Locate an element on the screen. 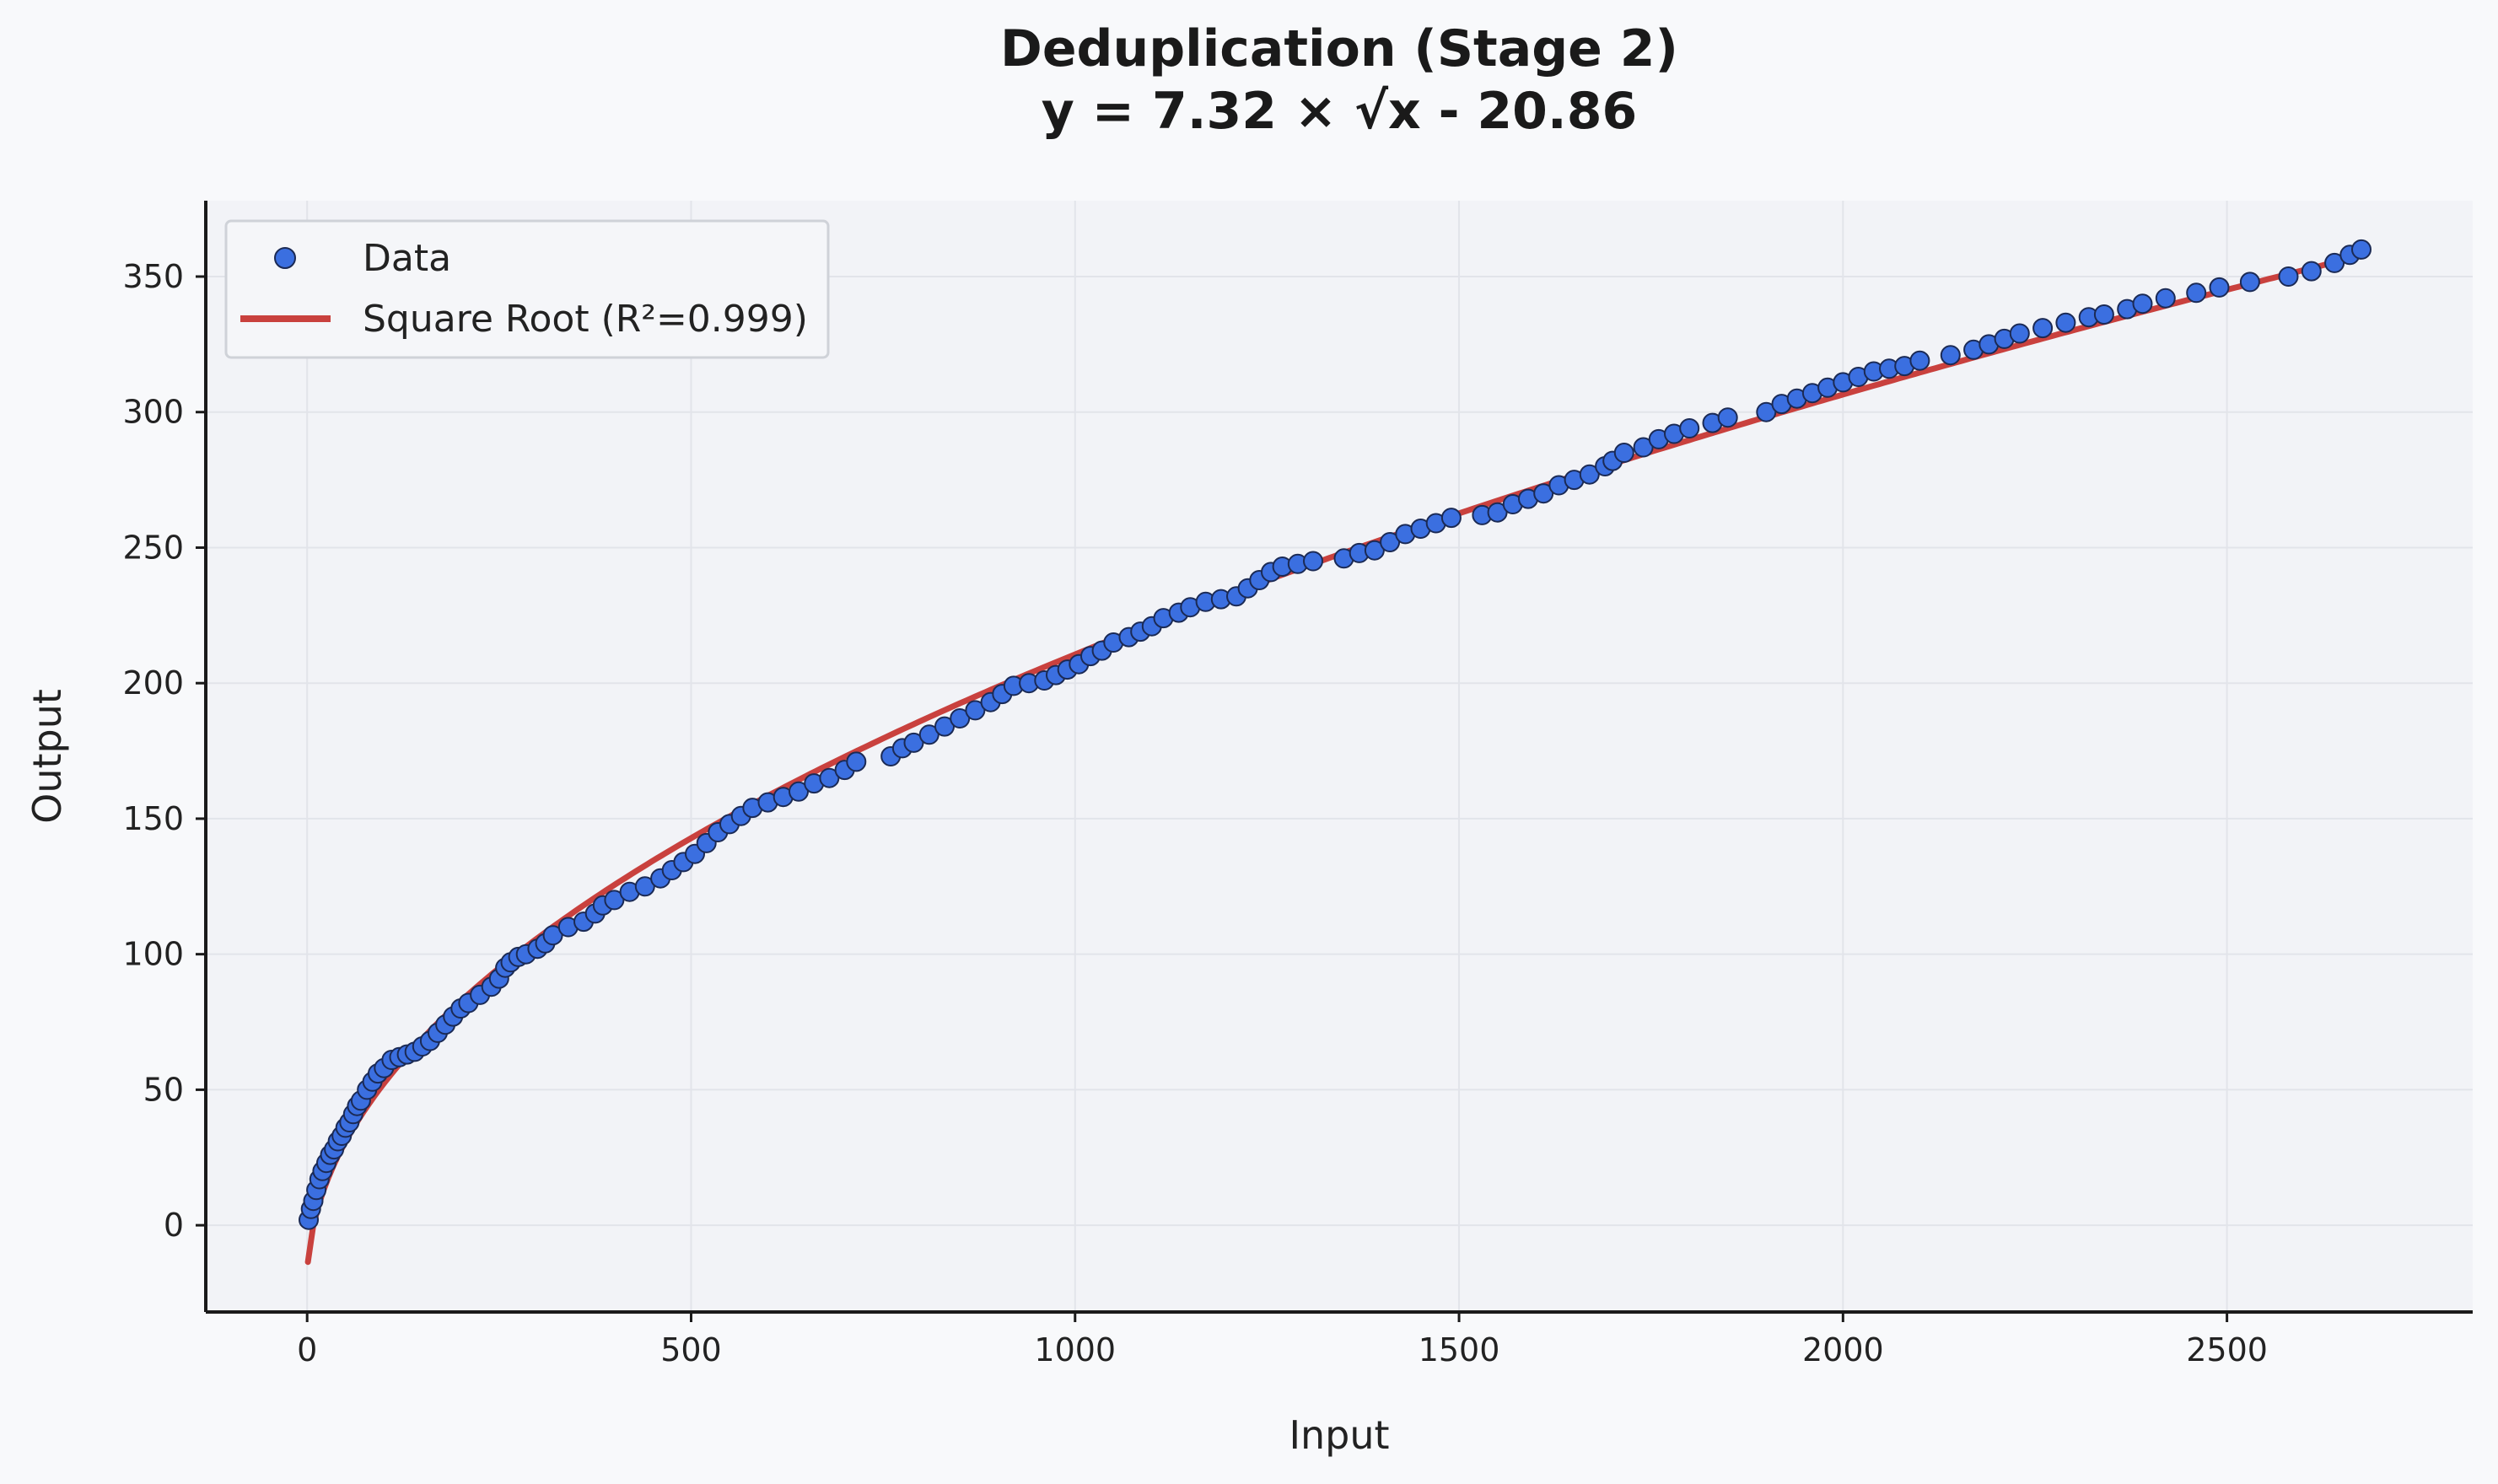  y-axis-label: Output is located at coordinates (47, 756).